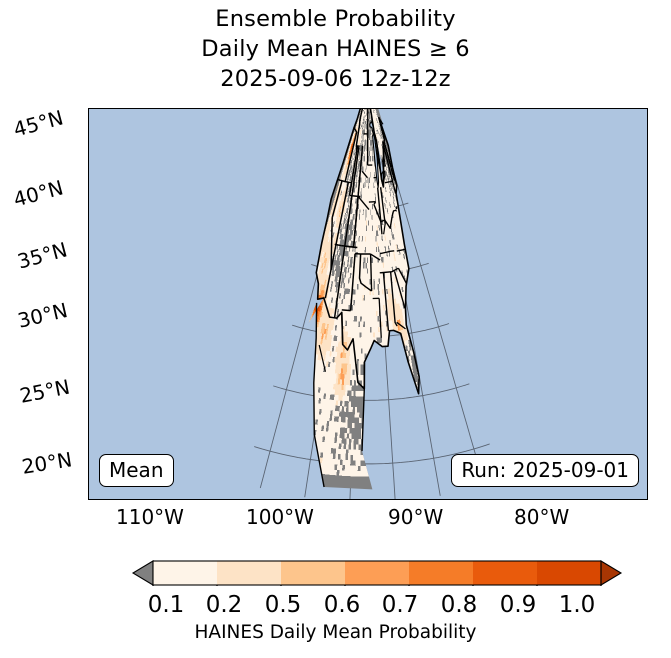 The width and height of the screenshot is (671, 658). Describe the element at coordinates (38, 193) in the screenshot. I see `lat-tick-40n: 40°N` at that location.